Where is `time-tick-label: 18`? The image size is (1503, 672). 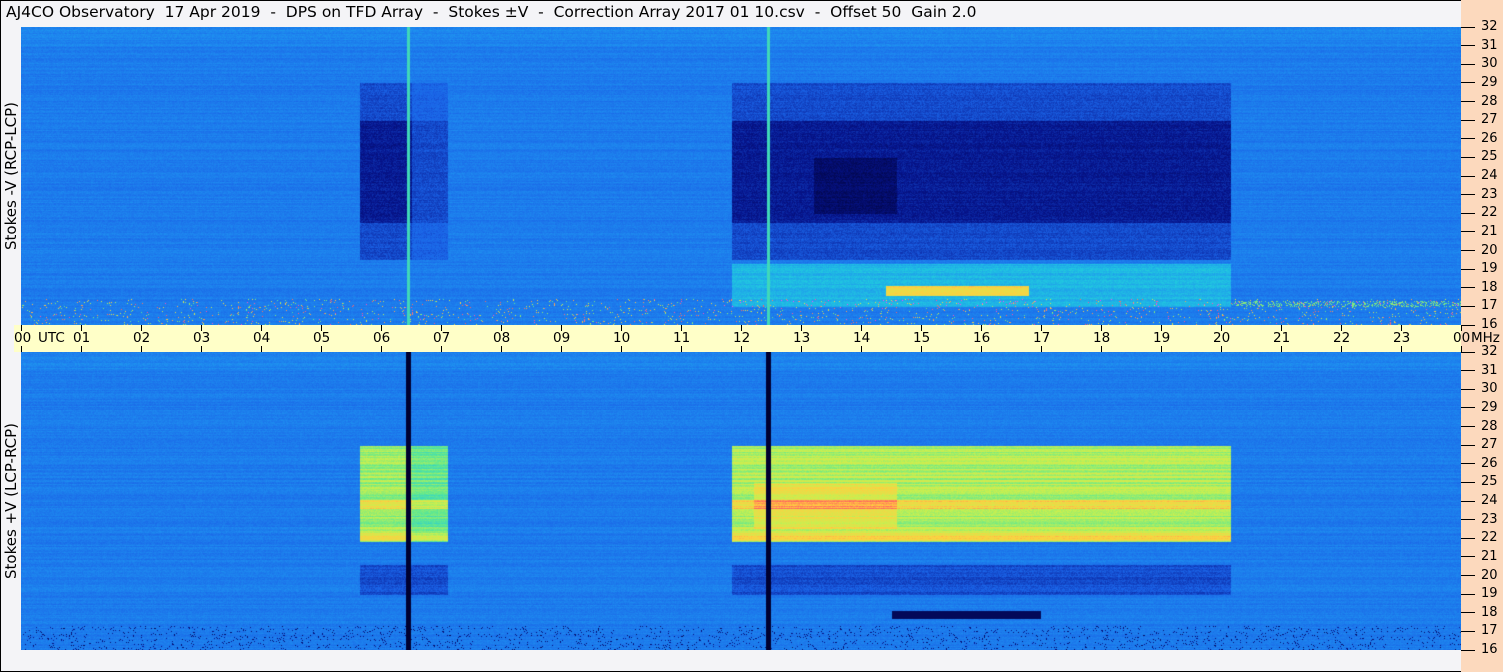
time-tick-label: 18 is located at coordinates (1102, 338).